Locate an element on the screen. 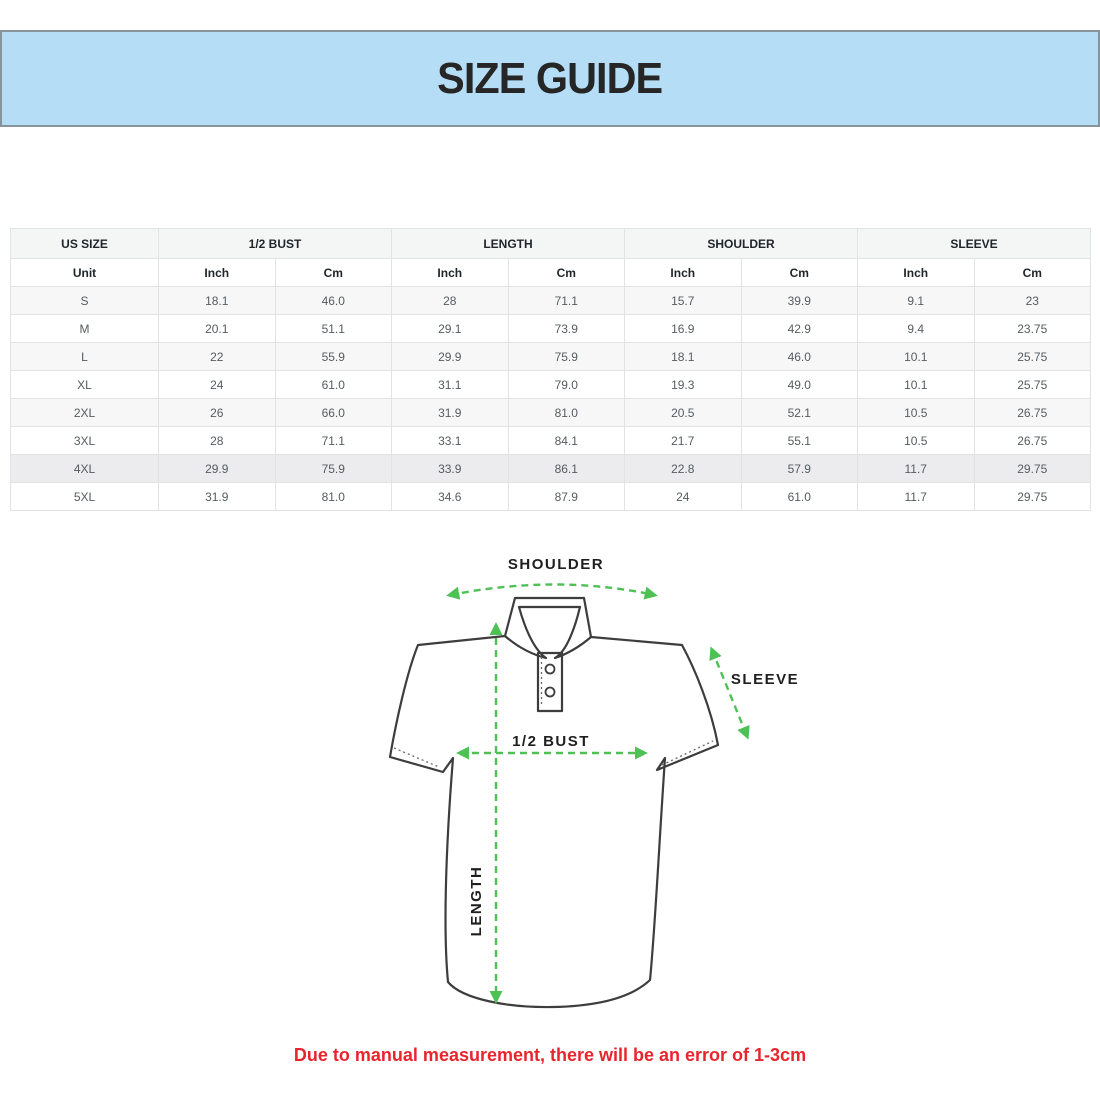  bust-measure-label: 1/2 BUST is located at coordinates (551, 741).